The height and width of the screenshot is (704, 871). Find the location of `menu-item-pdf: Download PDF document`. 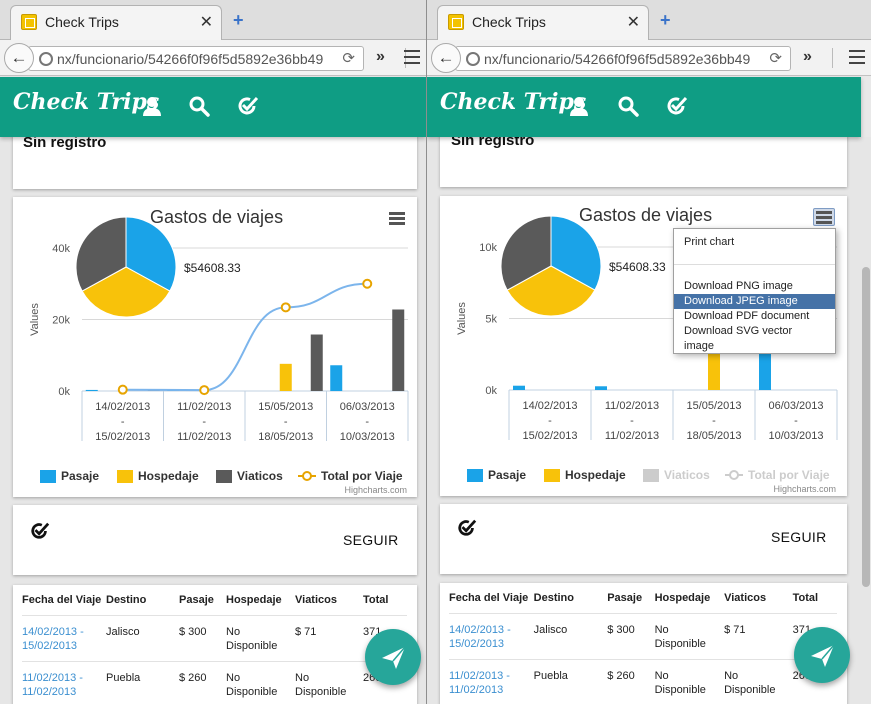

menu-item-pdf: Download PDF document is located at coordinates (747, 316).